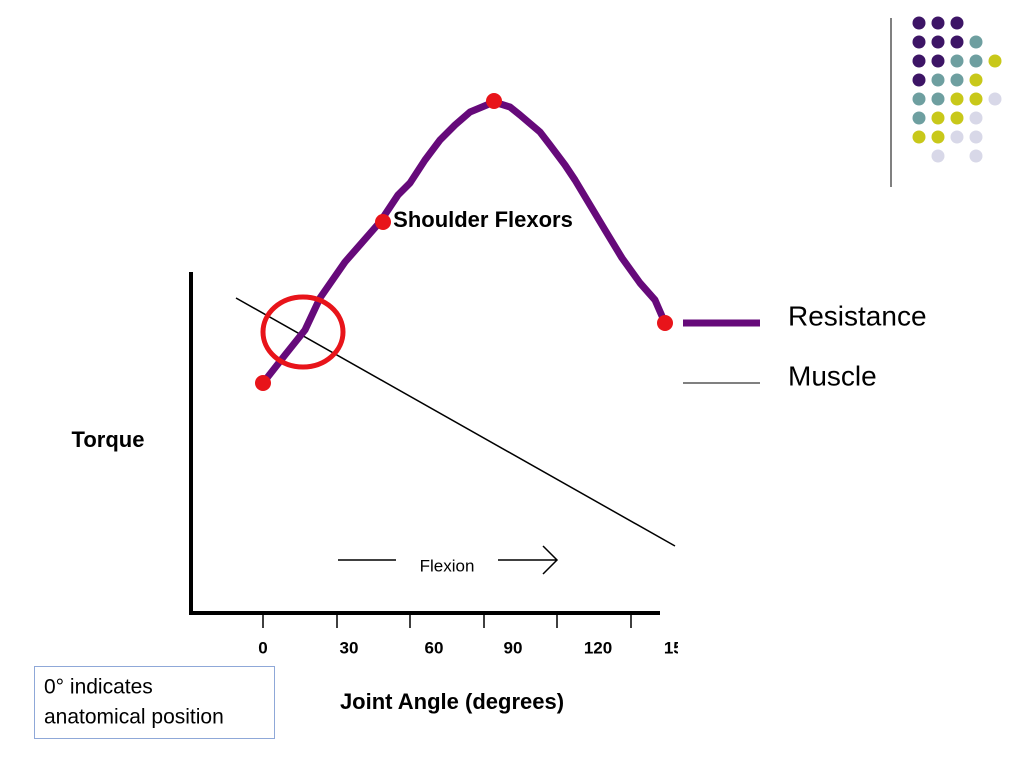 The image size is (1024, 768). Describe the element at coordinates (134, 717) in the screenshot. I see `note-text: anatomical position` at that location.